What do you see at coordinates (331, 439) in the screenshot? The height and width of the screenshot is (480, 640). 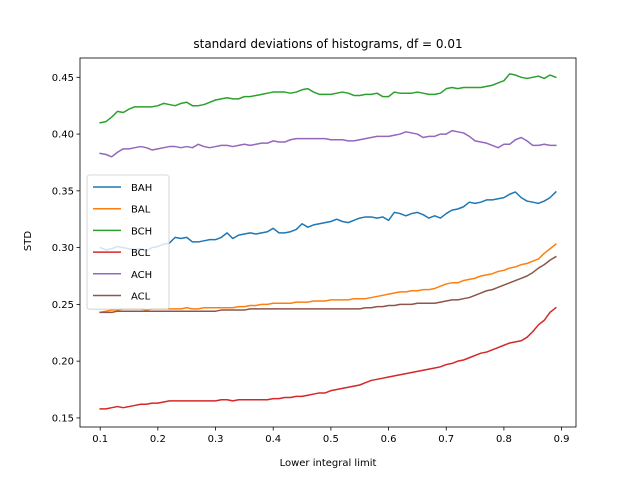 I see `x-tick-label: 0.5` at bounding box center [331, 439].